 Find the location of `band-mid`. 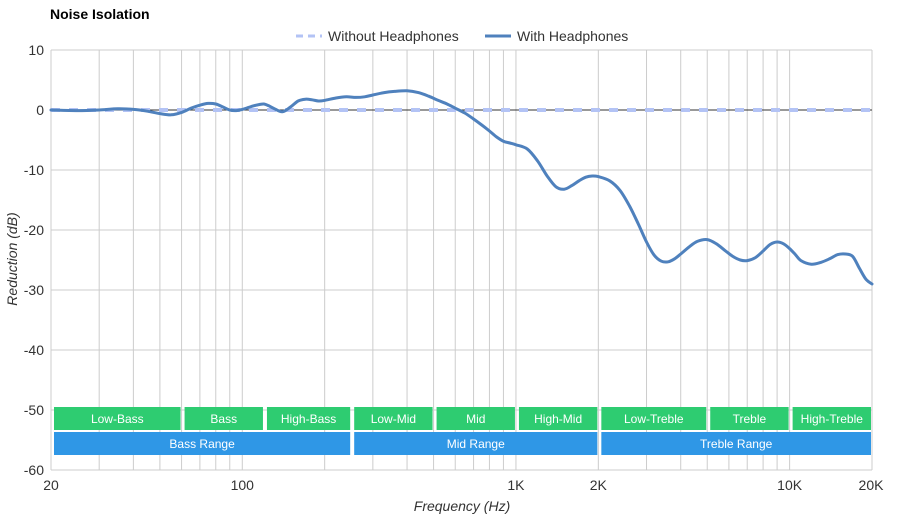

band-mid is located at coordinates (475, 418).